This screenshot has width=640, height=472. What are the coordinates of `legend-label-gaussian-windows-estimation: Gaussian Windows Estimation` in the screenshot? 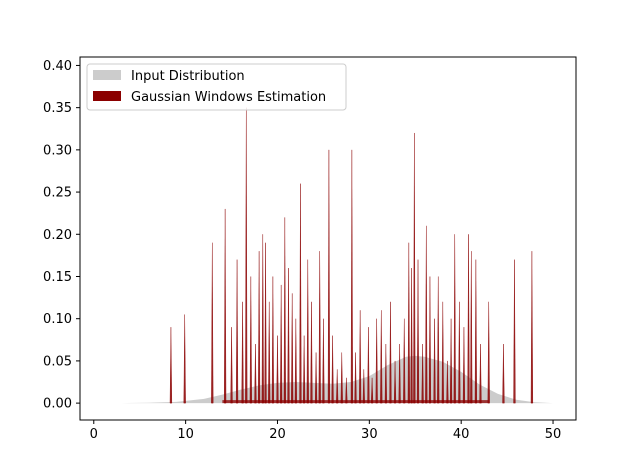 It's located at (228, 97).